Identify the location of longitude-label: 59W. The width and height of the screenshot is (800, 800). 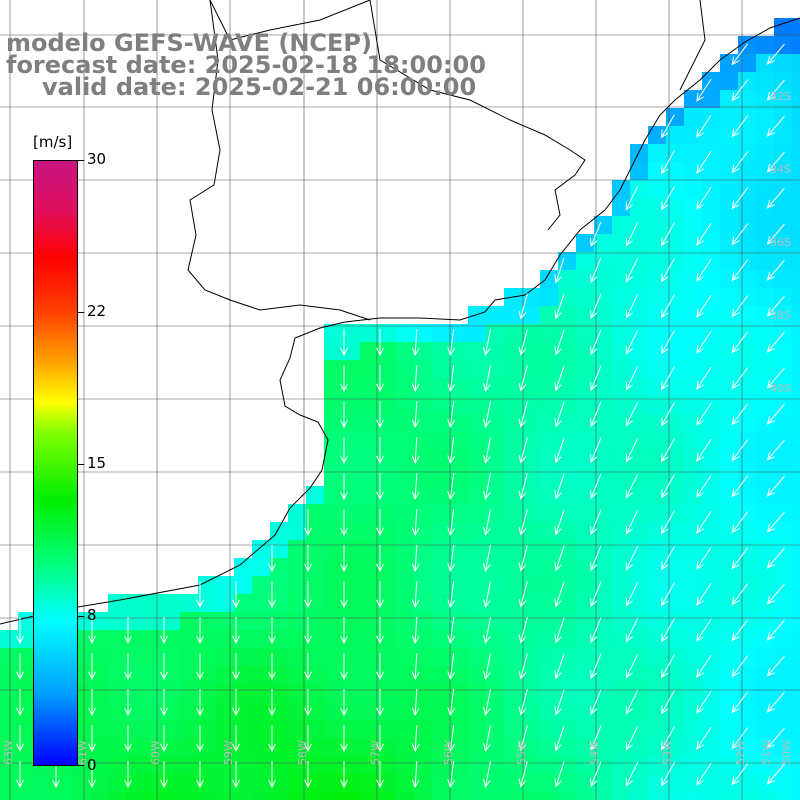
(228, 752).